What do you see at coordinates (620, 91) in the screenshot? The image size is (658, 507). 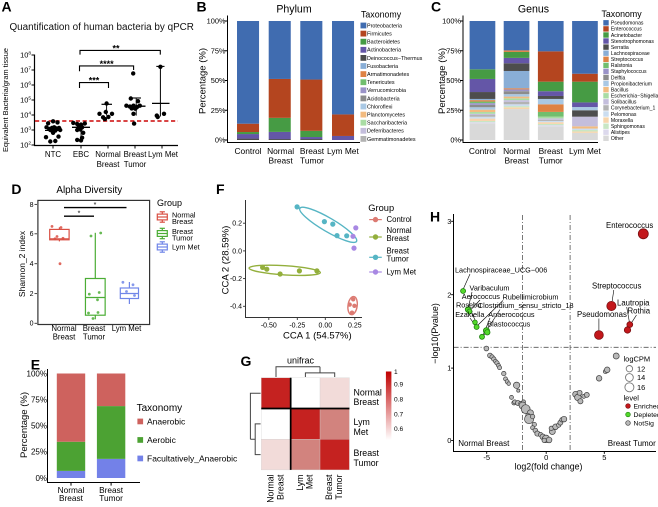 I see `svg-text: Bacillus` at bounding box center [620, 91].